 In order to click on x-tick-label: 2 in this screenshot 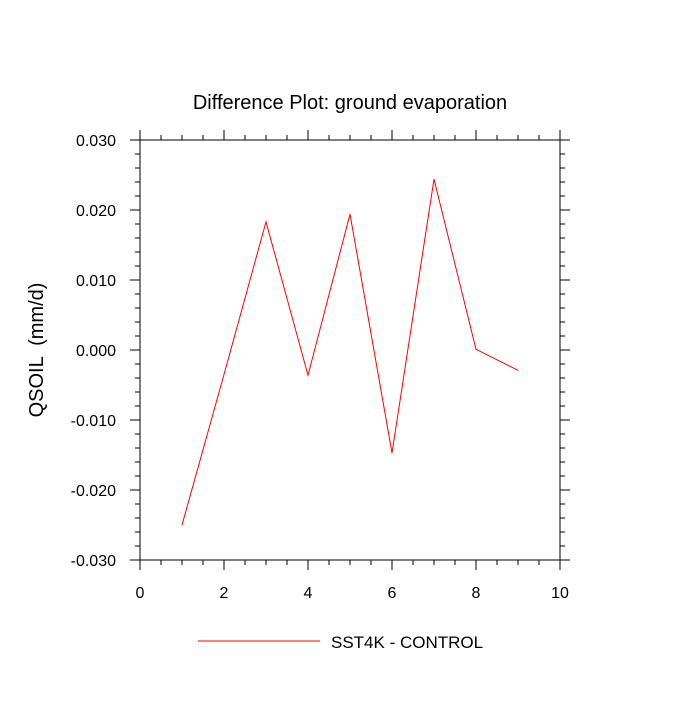, I will do `click(224, 593)`.